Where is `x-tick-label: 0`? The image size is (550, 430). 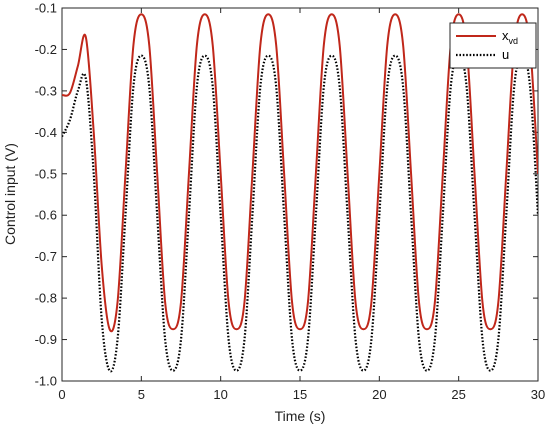
x-tick-label: 0 is located at coordinates (61, 394).